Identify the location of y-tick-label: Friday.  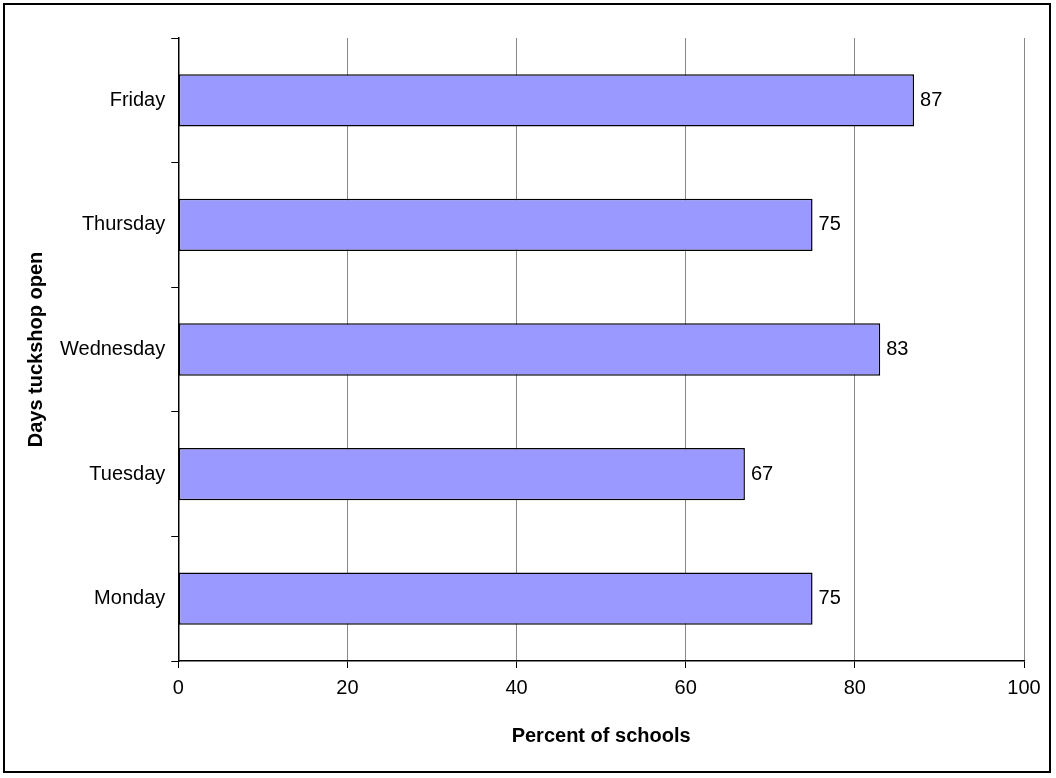
(137, 98).